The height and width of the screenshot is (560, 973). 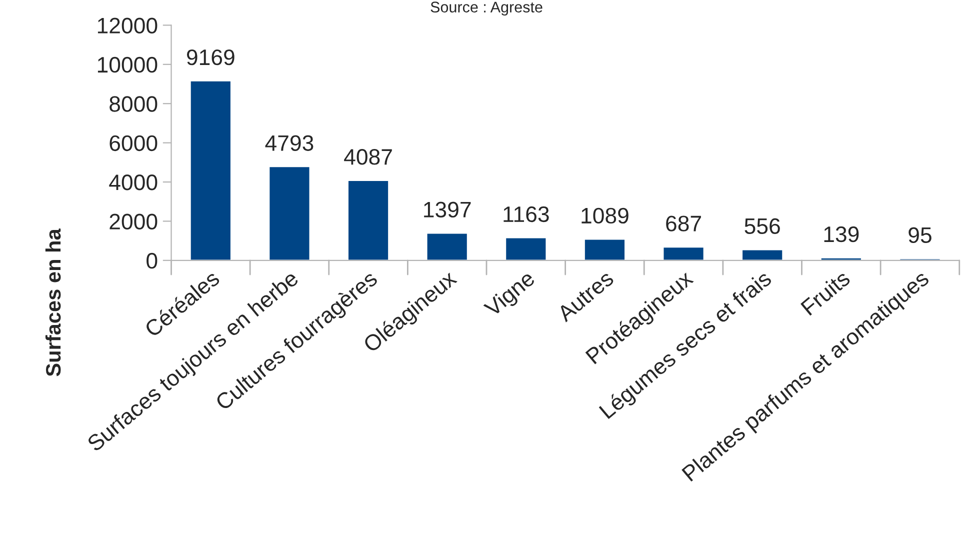 I want to click on data-label: 687, so click(x=683, y=224).